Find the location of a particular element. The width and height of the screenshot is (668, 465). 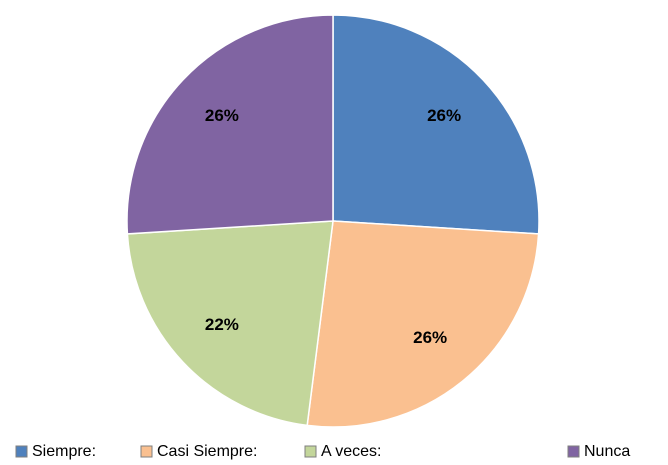

legend-label: Nunca is located at coordinates (607, 451).